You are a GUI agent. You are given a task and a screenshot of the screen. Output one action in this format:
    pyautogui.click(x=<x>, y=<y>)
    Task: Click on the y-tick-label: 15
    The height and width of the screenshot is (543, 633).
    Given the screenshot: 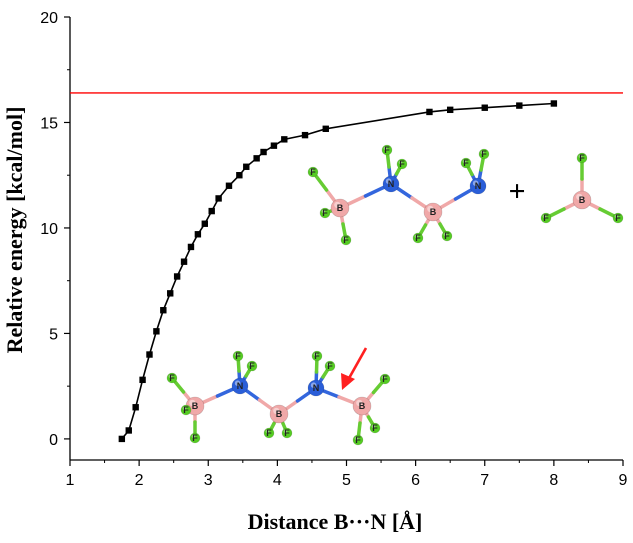 What is the action you would take?
    pyautogui.click(x=49, y=123)
    